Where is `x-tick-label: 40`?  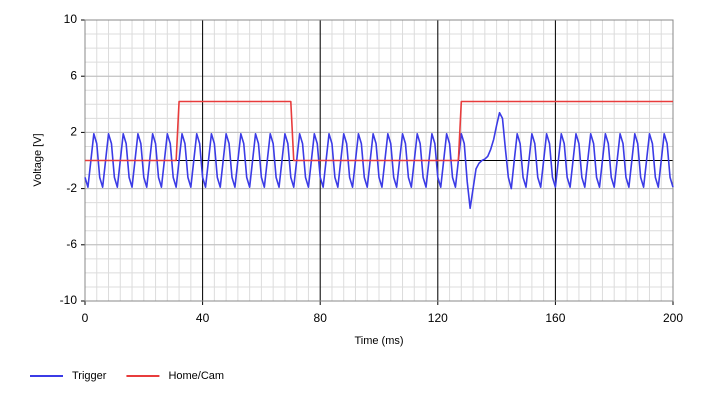
x-tick-label: 40 is located at coordinates (203, 318).